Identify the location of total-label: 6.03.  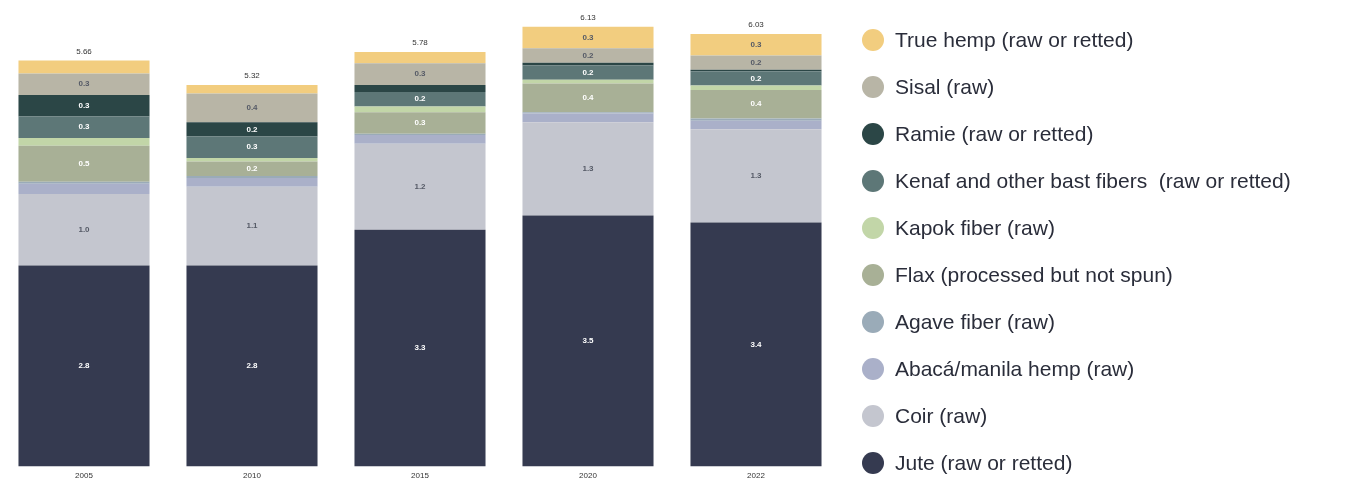
(756, 25).